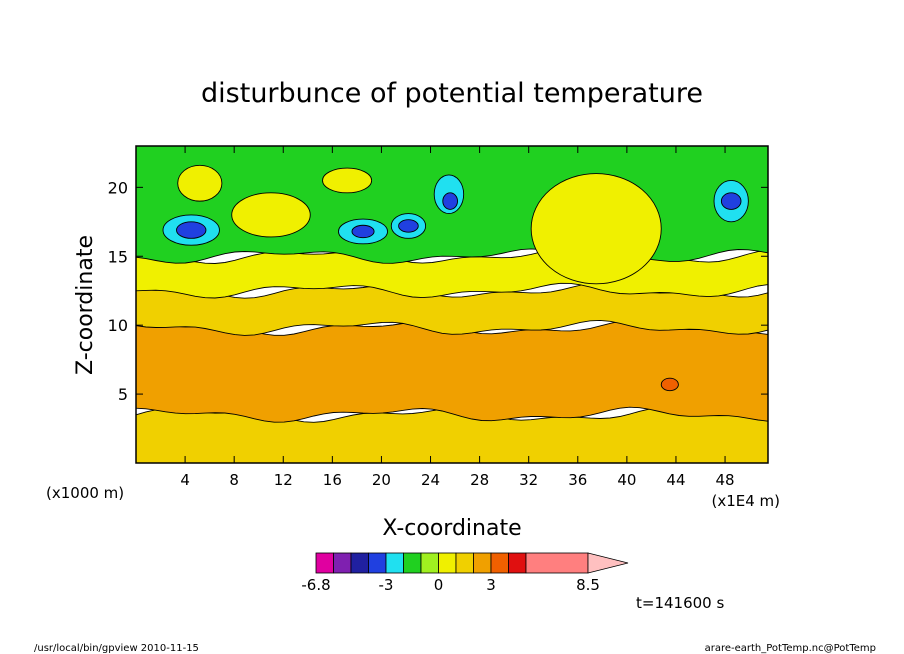 The width and height of the screenshot is (904, 654). I want to click on colorbar-arrow, so click(608, 563).